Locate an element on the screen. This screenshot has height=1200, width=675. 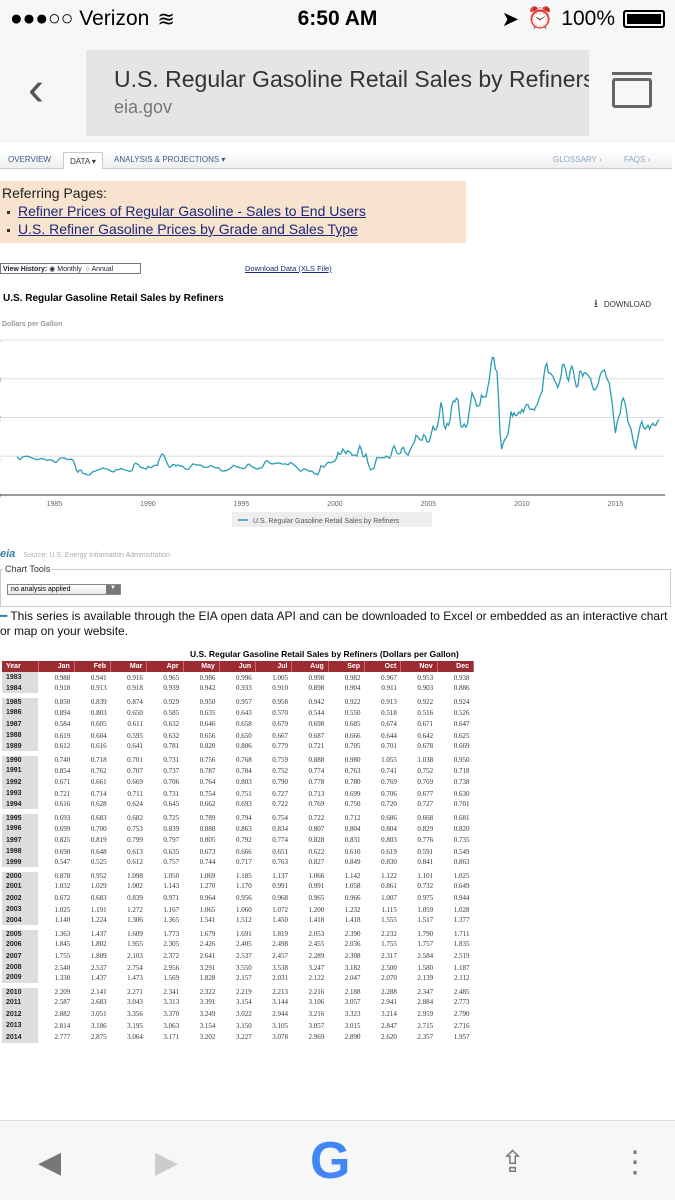
forward-arrow-icon: ▶ is located at coordinates (167, 1162).